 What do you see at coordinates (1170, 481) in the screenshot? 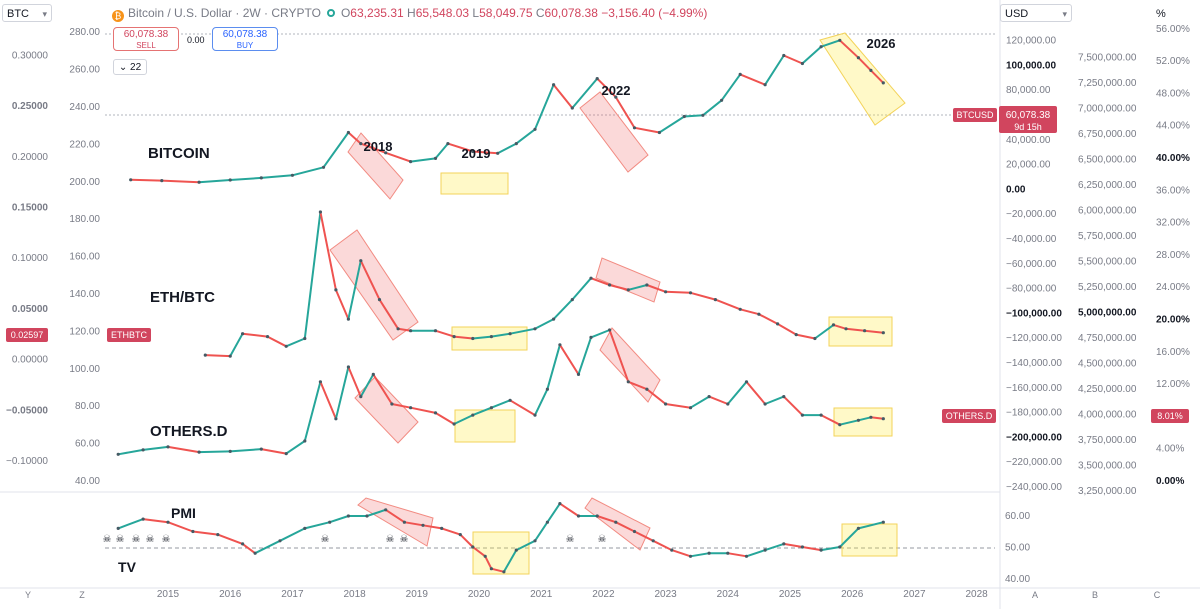
I see `percent-axis-tick: 0.00%` at bounding box center [1170, 481].